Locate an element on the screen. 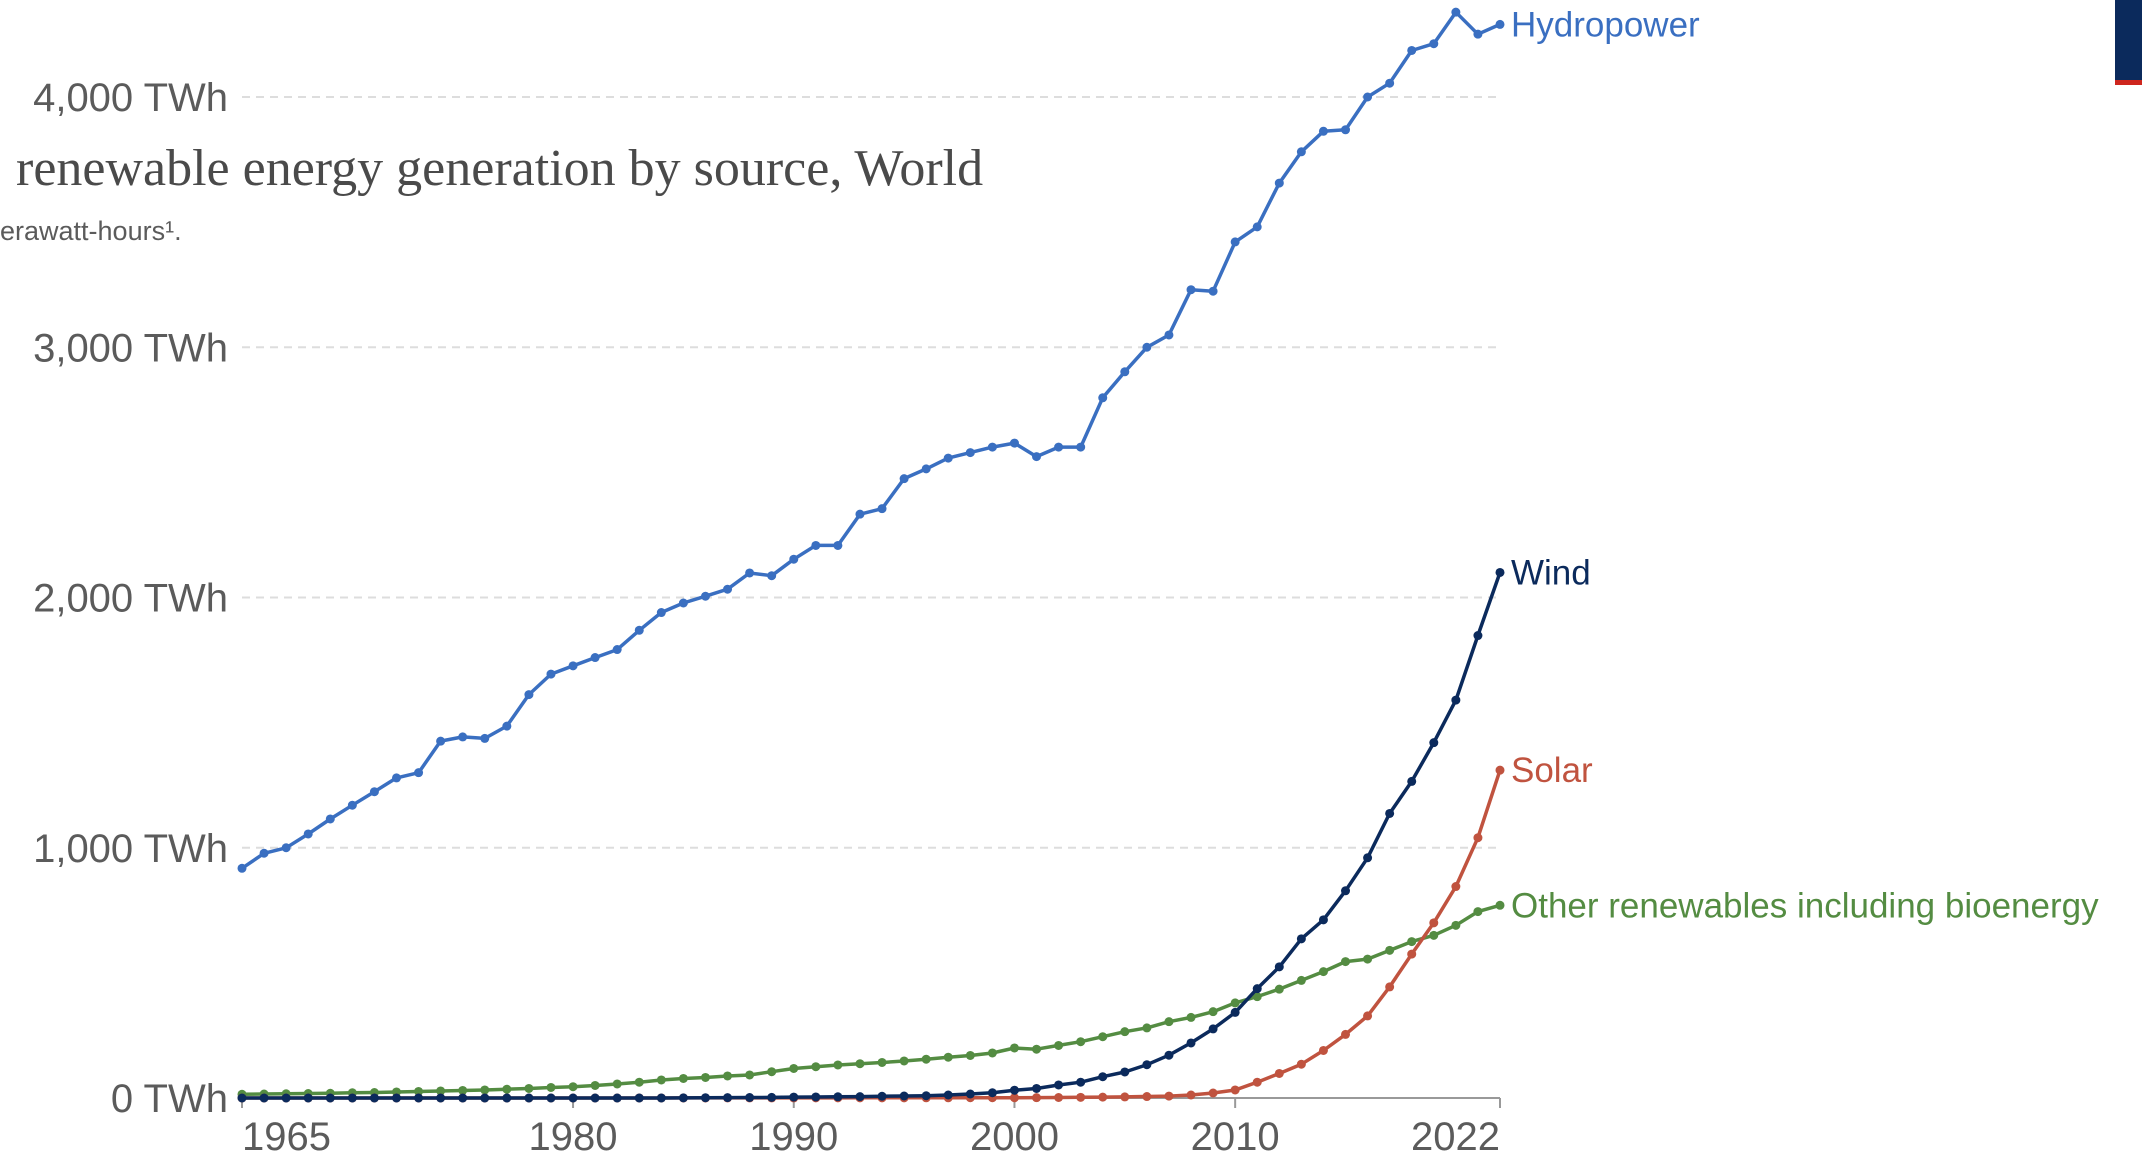  x-tick-label: 2022 is located at coordinates (1455, 1137).